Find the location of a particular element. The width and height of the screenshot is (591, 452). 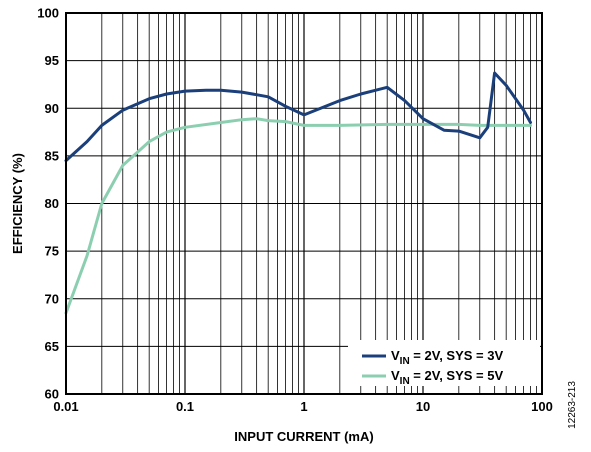

y-tick-label: 100 is located at coordinates (48, 13).